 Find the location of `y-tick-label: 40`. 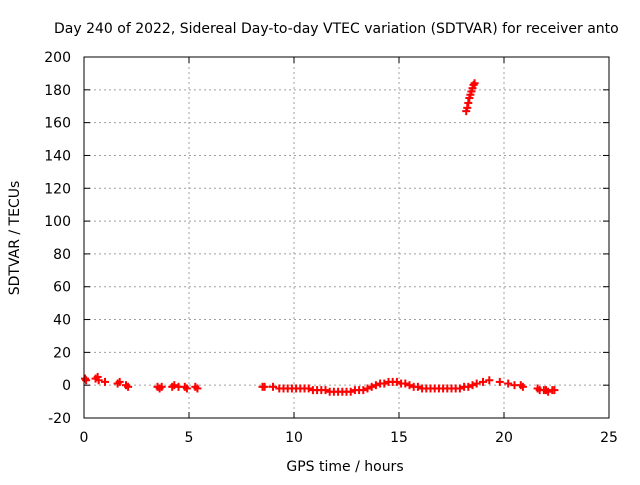

y-tick-label: 40 is located at coordinates (62, 321).